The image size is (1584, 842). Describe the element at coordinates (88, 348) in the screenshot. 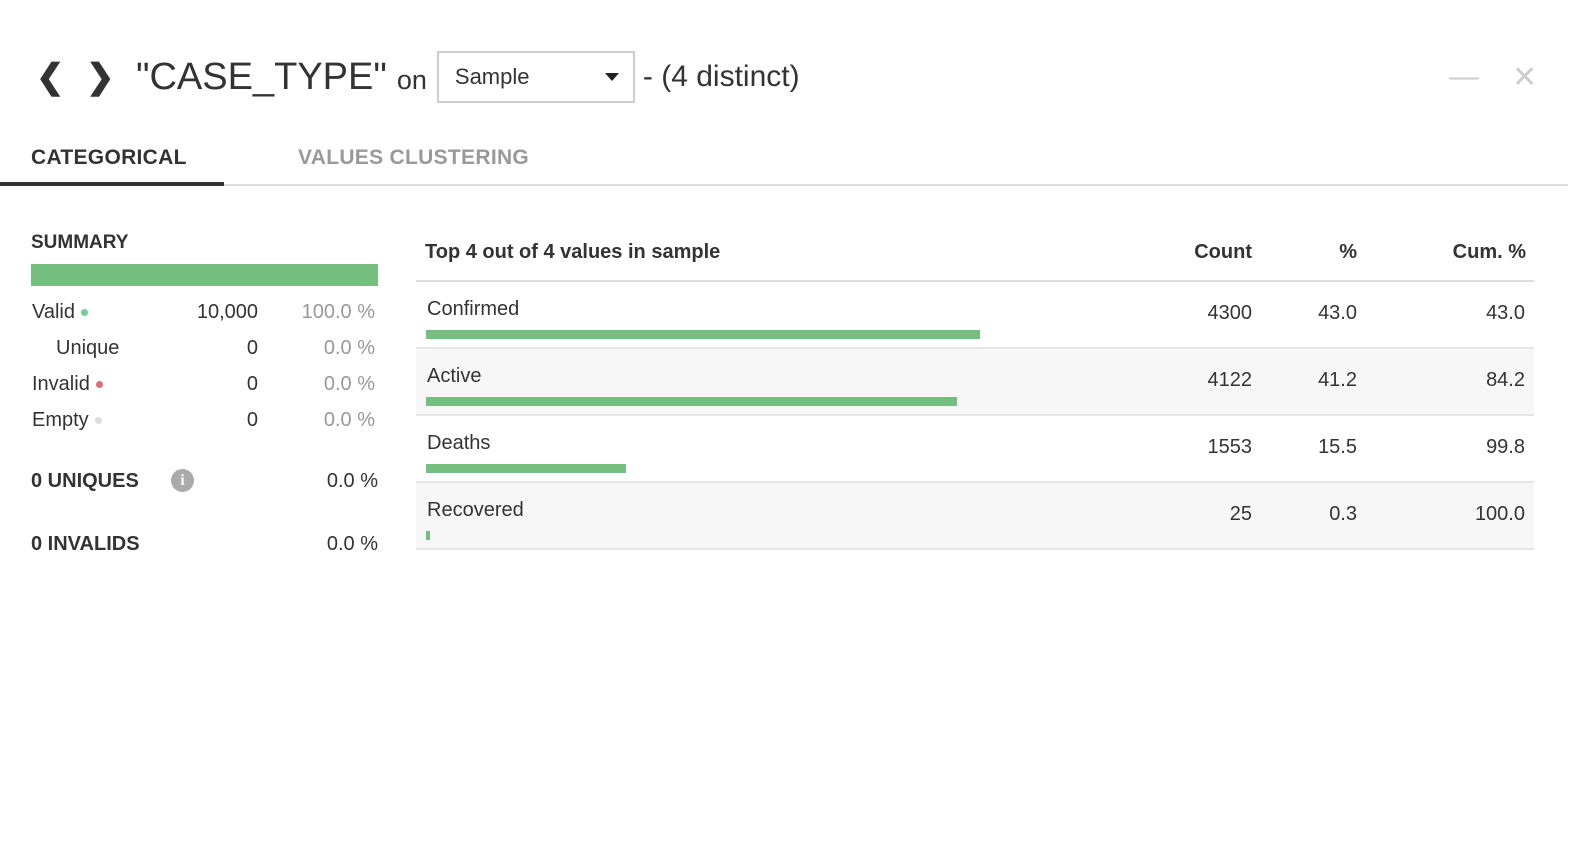

I see `label: Unique` at that location.